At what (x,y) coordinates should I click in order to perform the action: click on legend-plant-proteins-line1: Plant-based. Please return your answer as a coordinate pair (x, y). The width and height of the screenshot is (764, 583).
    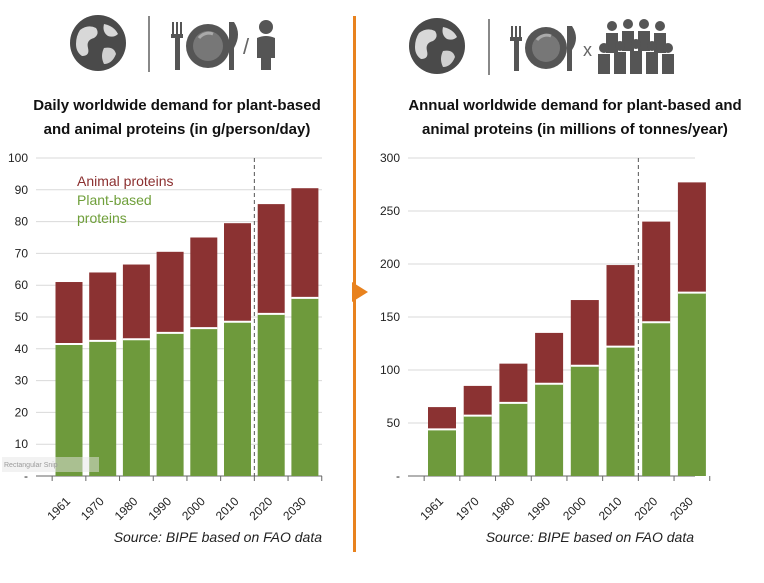
    Looking at the image, I should click on (114, 200).